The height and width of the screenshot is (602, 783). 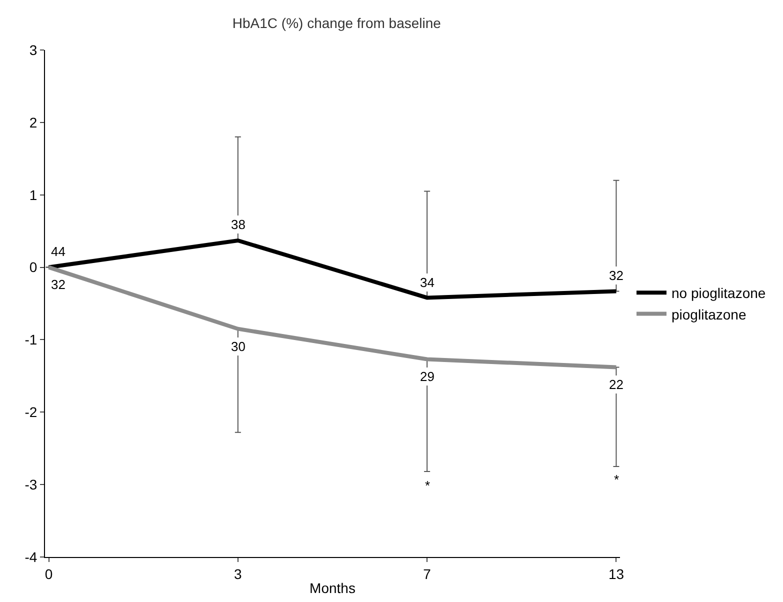 What do you see at coordinates (616, 384) in the screenshot?
I see `annotation: 22` at bounding box center [616, 384].